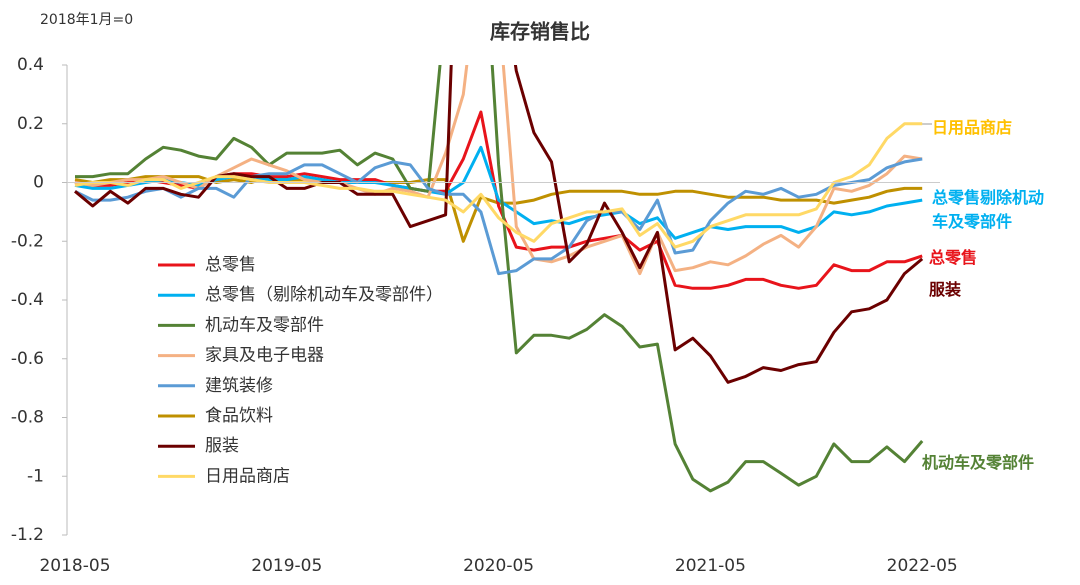 Image resolution: width=1080 pixels, height=585 pixels. I want to click on y-tick-label: -0.6, so click(27, 359).